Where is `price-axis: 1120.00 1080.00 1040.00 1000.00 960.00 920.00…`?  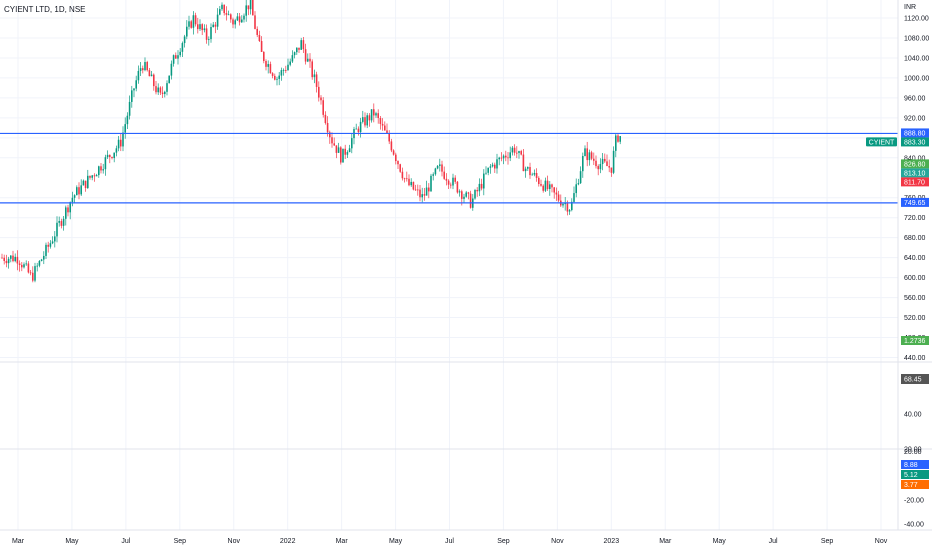
price-axis: 1120.00 1080.00 1040.00 1000.00 960.00 920.00… is located at coordinates (897, 272).